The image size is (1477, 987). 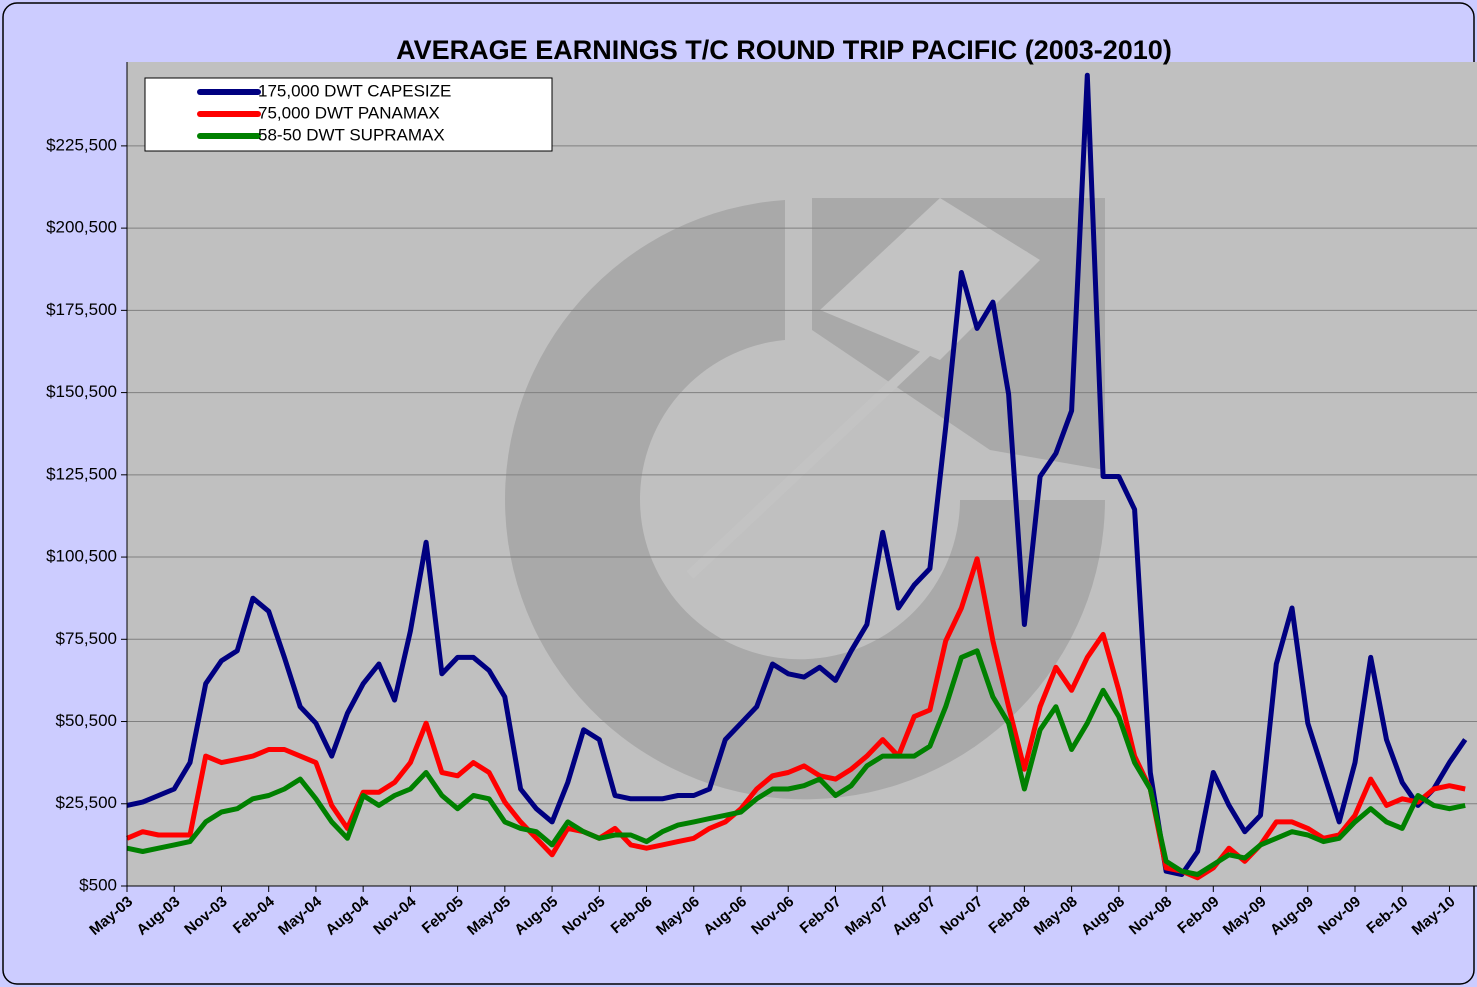 What do you see at coordinates (81, 556) in the screenshot?
I see `y-tick-label: $100,500` at bounding box center [81, 556].